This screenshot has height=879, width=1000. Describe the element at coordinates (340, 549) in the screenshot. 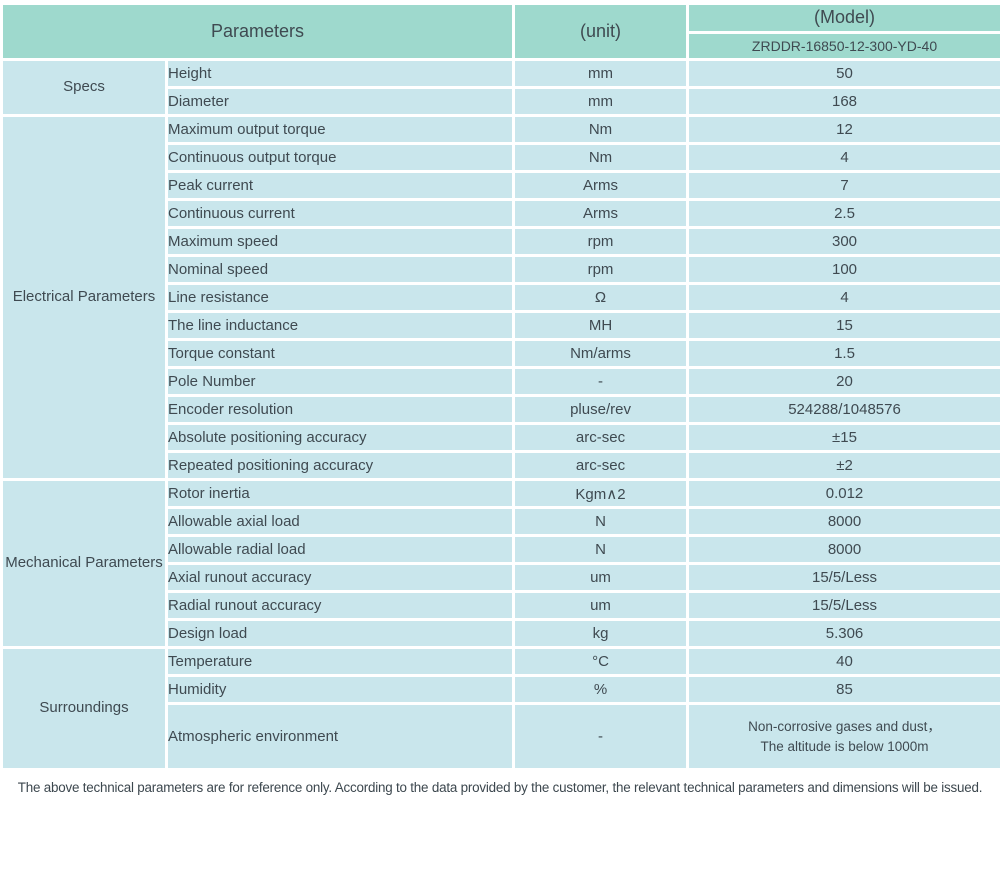

I see `param-cell: Allowable radial load` at that location.